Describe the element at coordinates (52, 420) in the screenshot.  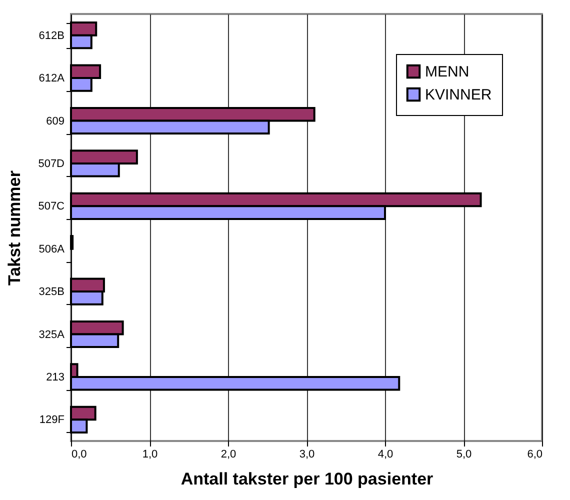
I see `y-tick-label: 129F` at that location.